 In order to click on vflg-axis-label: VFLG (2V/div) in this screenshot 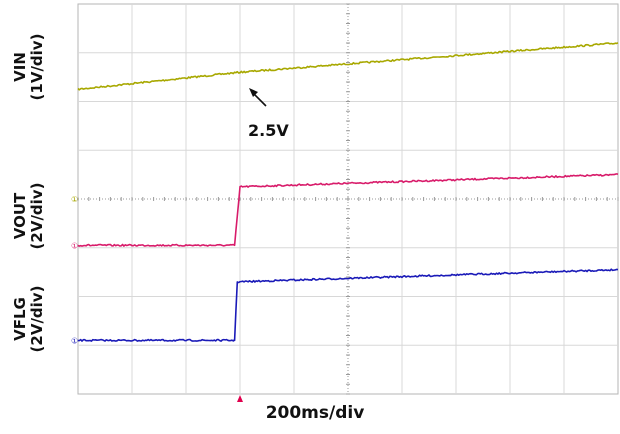, I will do `click(31, 319)`.